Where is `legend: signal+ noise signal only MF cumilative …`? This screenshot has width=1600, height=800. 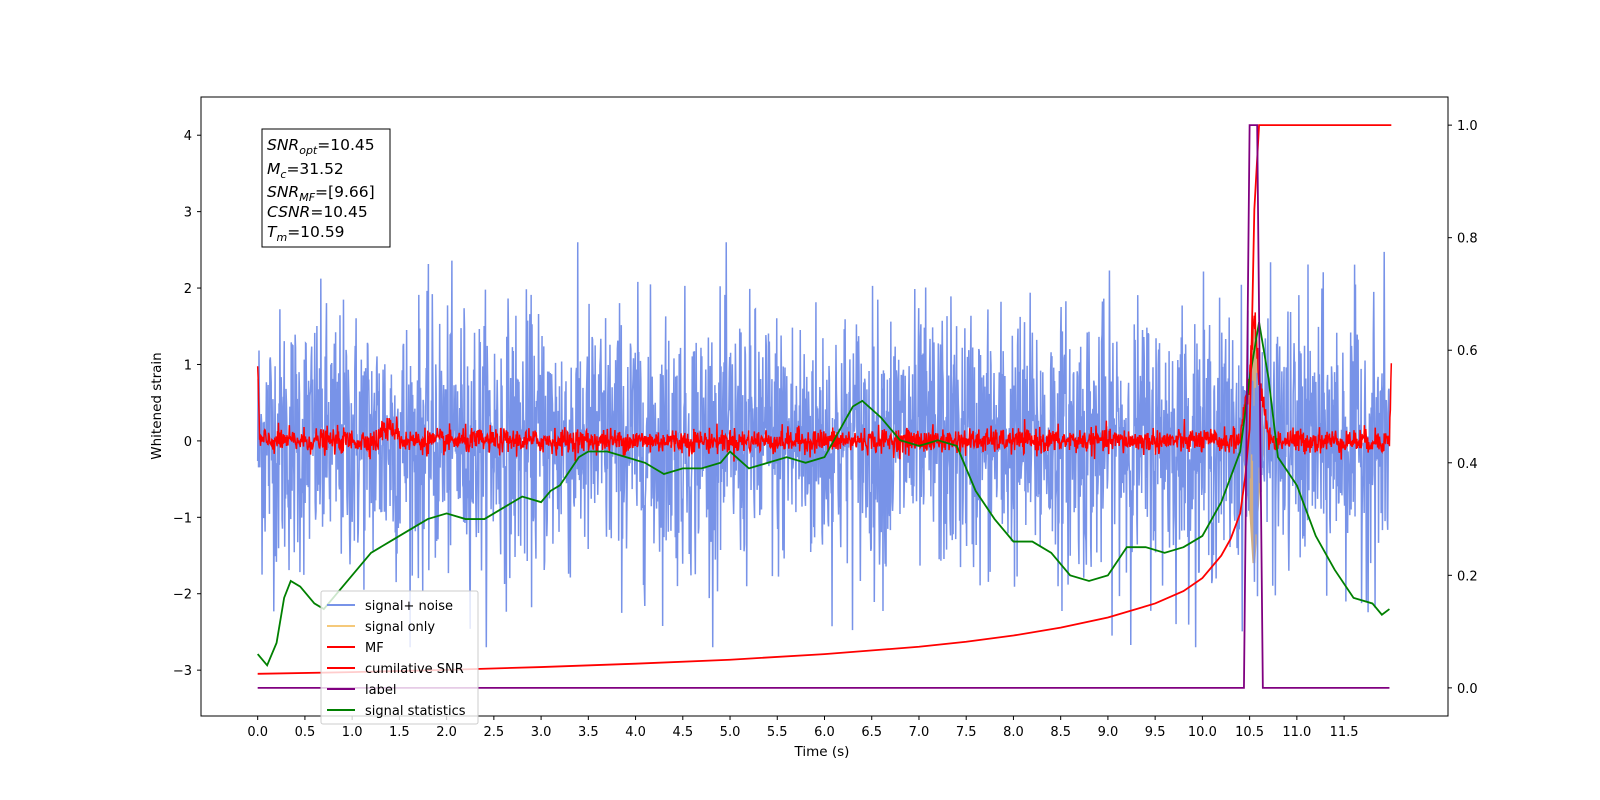
legend: signal+ noise signal only MF cumilative … is located at coordinates (399, 657).